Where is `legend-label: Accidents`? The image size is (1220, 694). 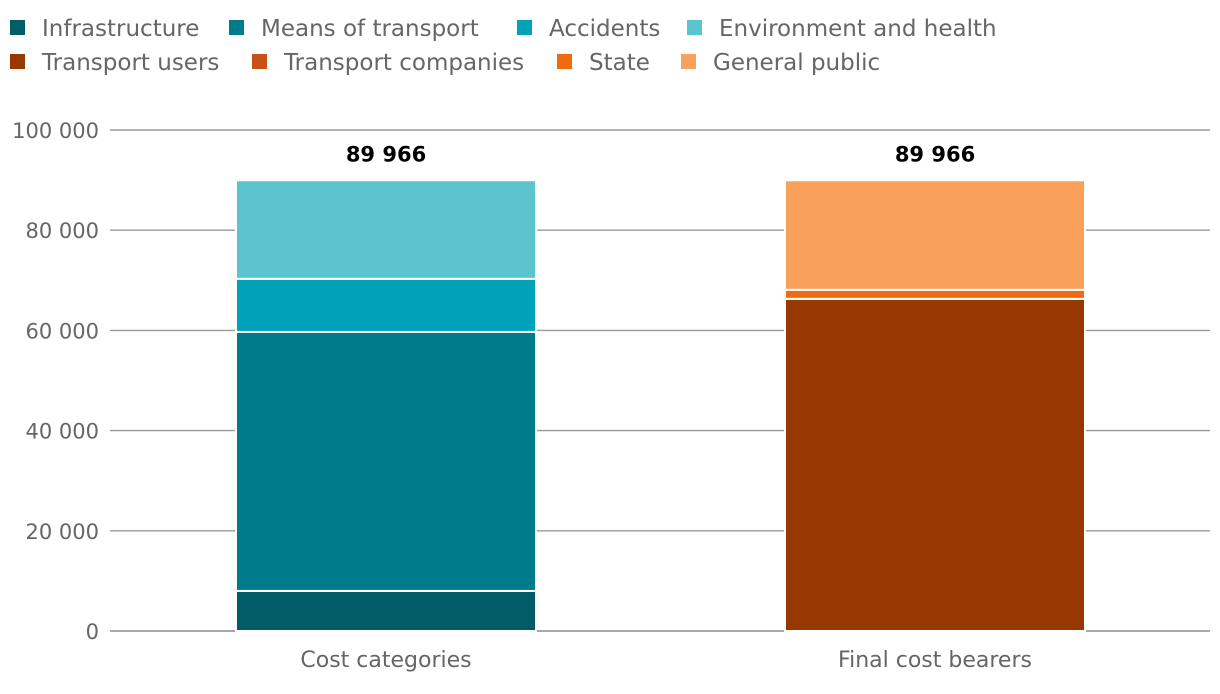 legend-label: Accidents is located at coordinates (604, 29).